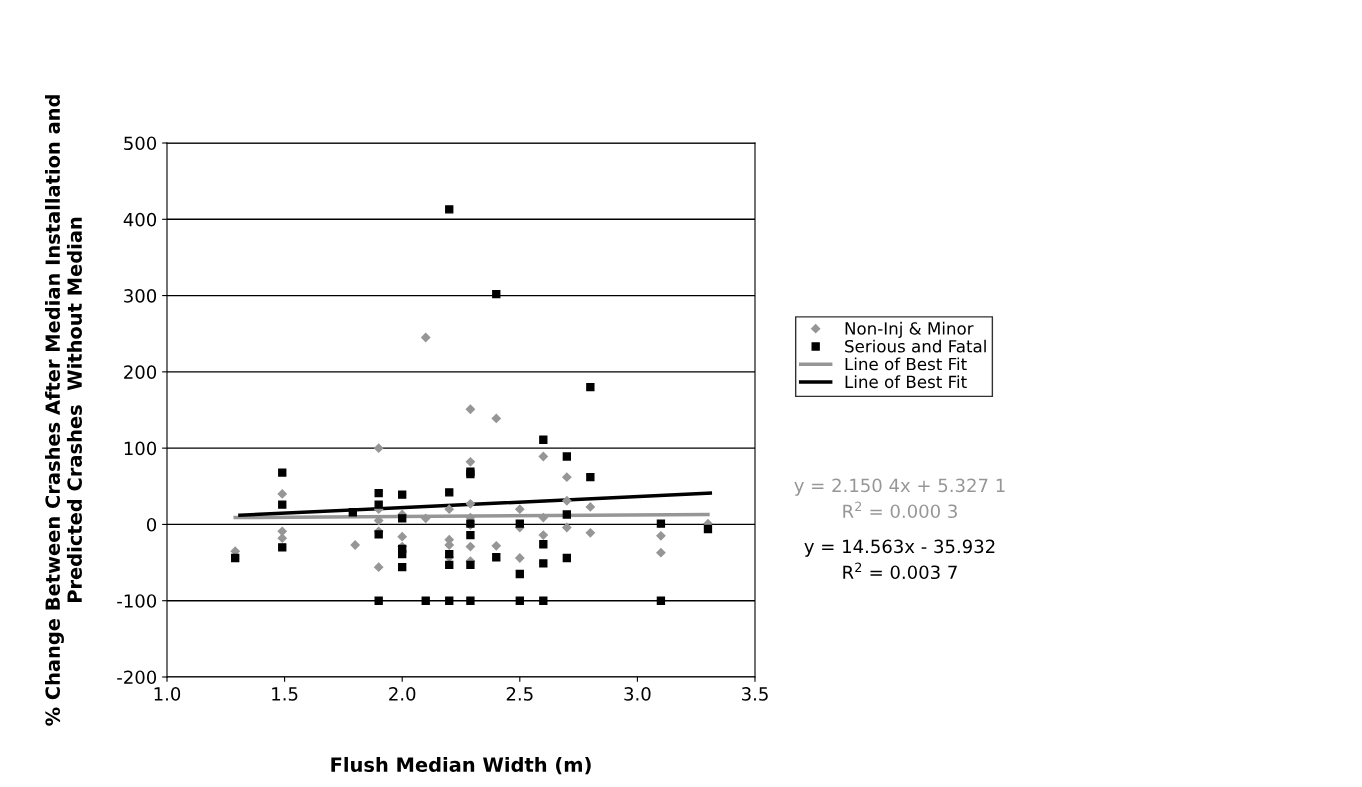 Image resolution: width=1362 pixels, height=787 pixels. What do you see at coordinates (755, 694) in the screenshot?
I see `x-tick-label: 3.5` at bounding box center [755, 694].